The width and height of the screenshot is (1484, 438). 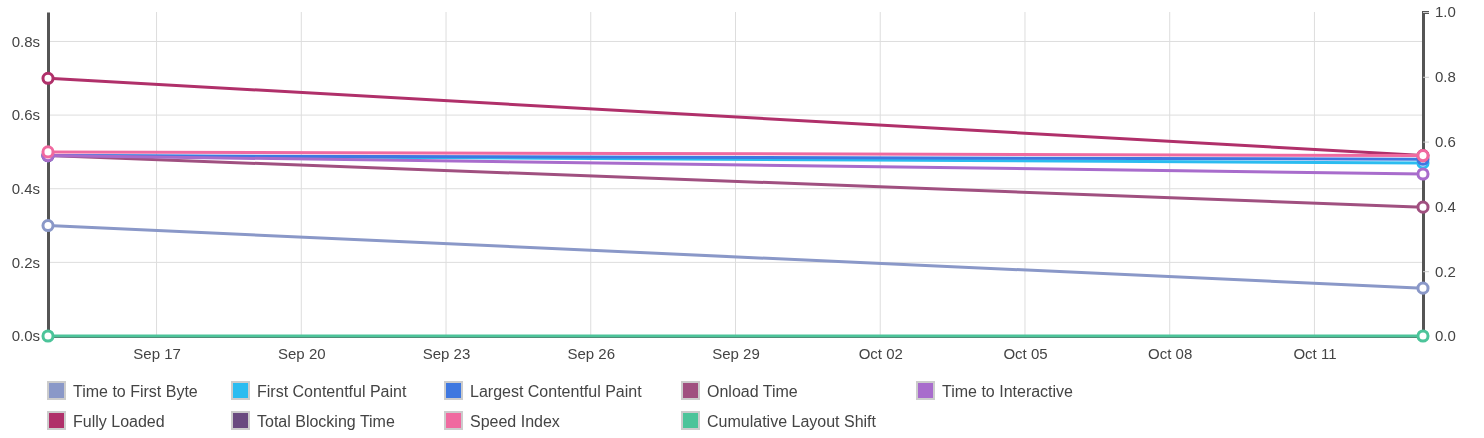 I want to click on y2-tick-label: 0.6, so click(x=1445, y=141).